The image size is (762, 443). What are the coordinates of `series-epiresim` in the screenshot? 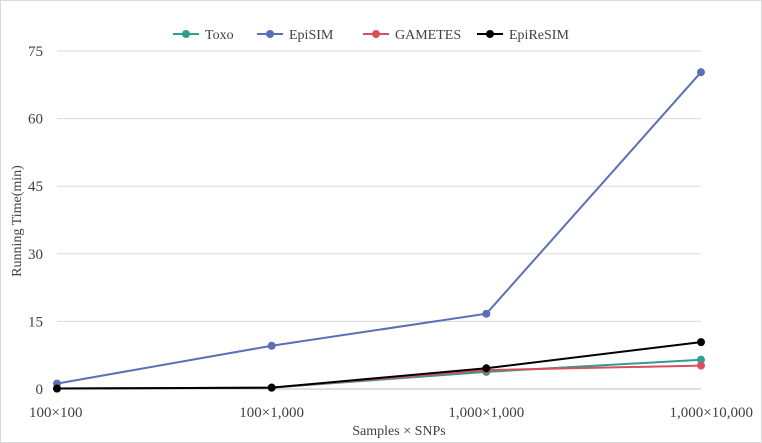 It's located at (379, 365).